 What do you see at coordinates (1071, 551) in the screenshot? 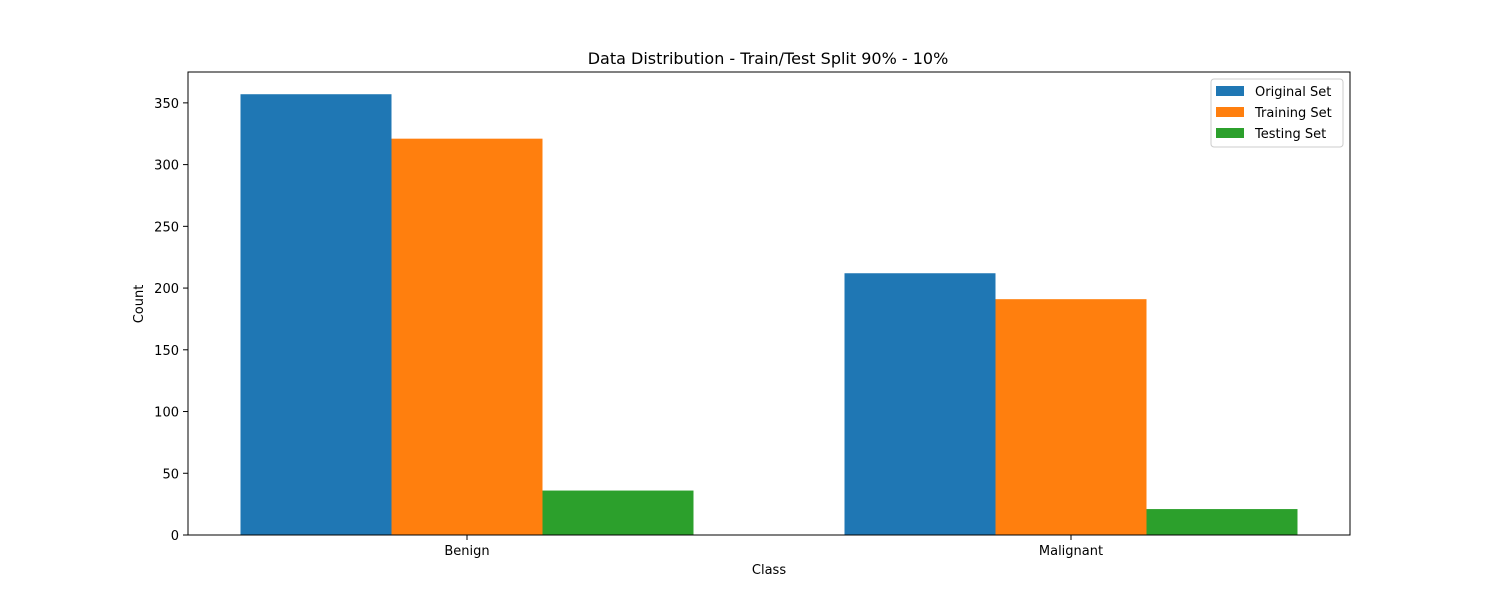
I see `x-tick-label: Malignant` at bounding box center [1071, 551].